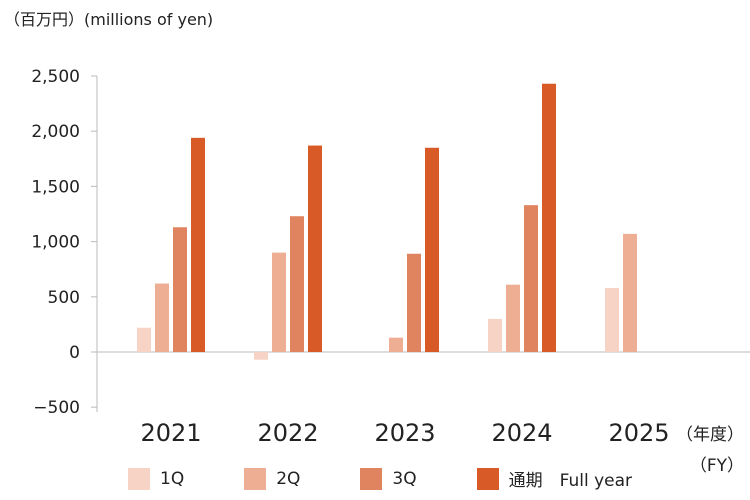 This screenshot has height=500, width=750. I want to click on fy-unit-label: （年度） （FY）, so click(710, 448).